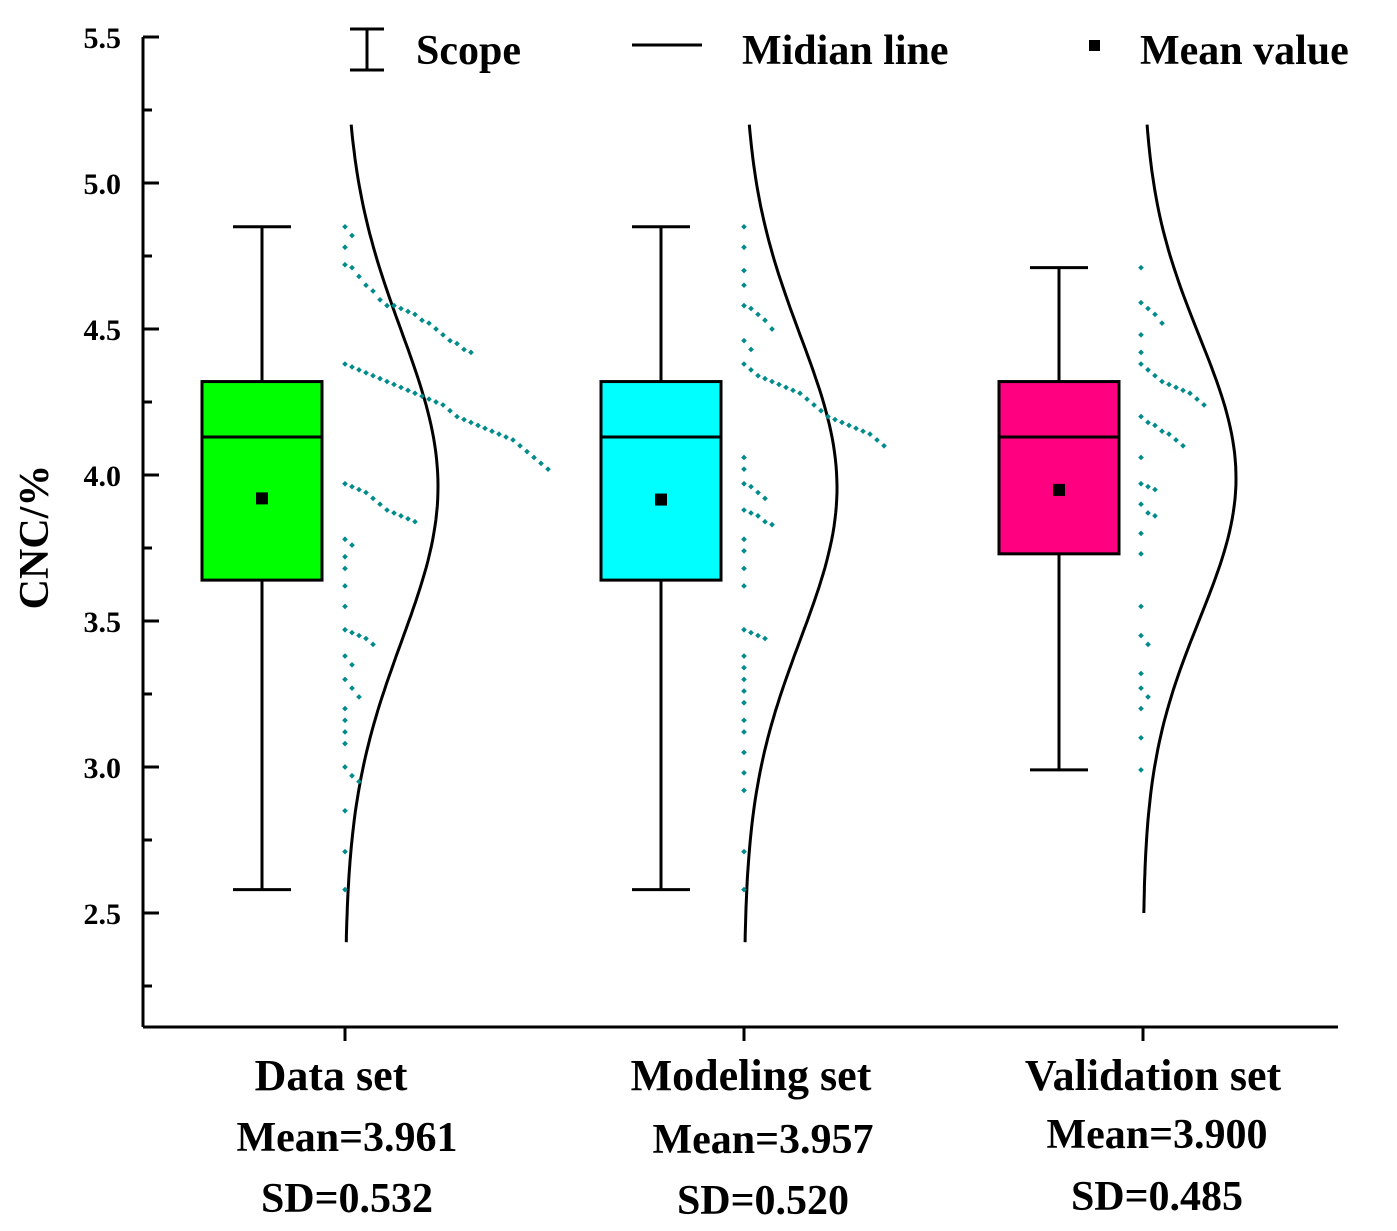 This screenshot has width=1397, height=1231. Describe the element at coordinates (1157, 1197) in the screenshot. I see `stat-sd-validation-set: SD=0.485` at that location.